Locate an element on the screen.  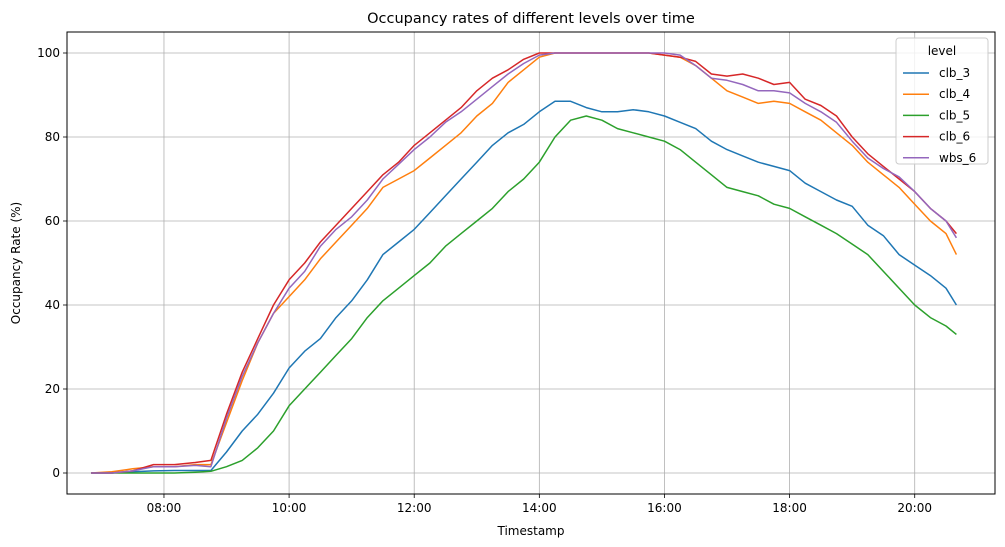
x-tick-label: 08:00 is located at coordinates (164, 508).